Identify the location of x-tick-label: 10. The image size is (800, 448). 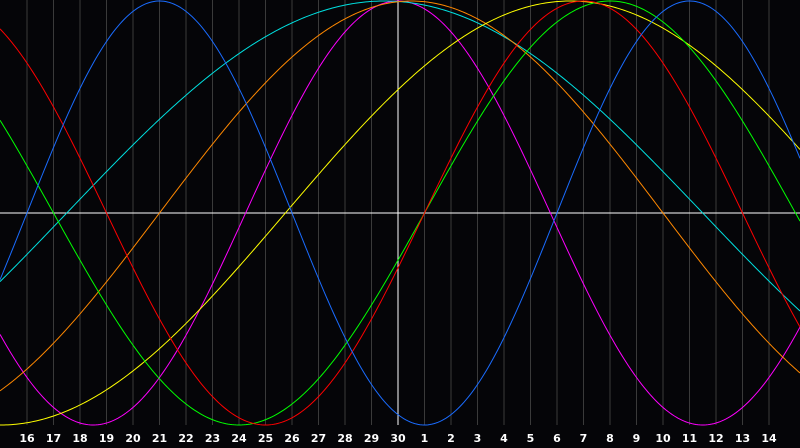
(663, 438).